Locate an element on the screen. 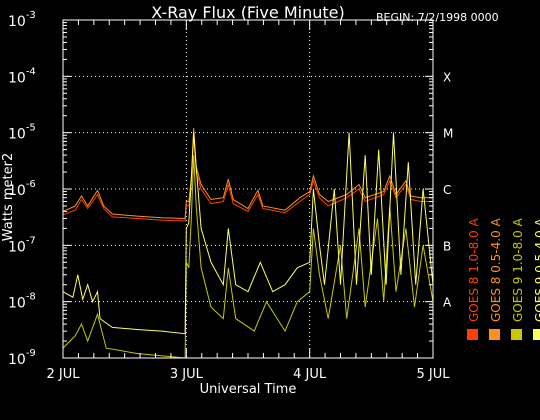 The height and width of the screenshot is (420, 540). flare-class-label: B is located at coordinates (447, 246).